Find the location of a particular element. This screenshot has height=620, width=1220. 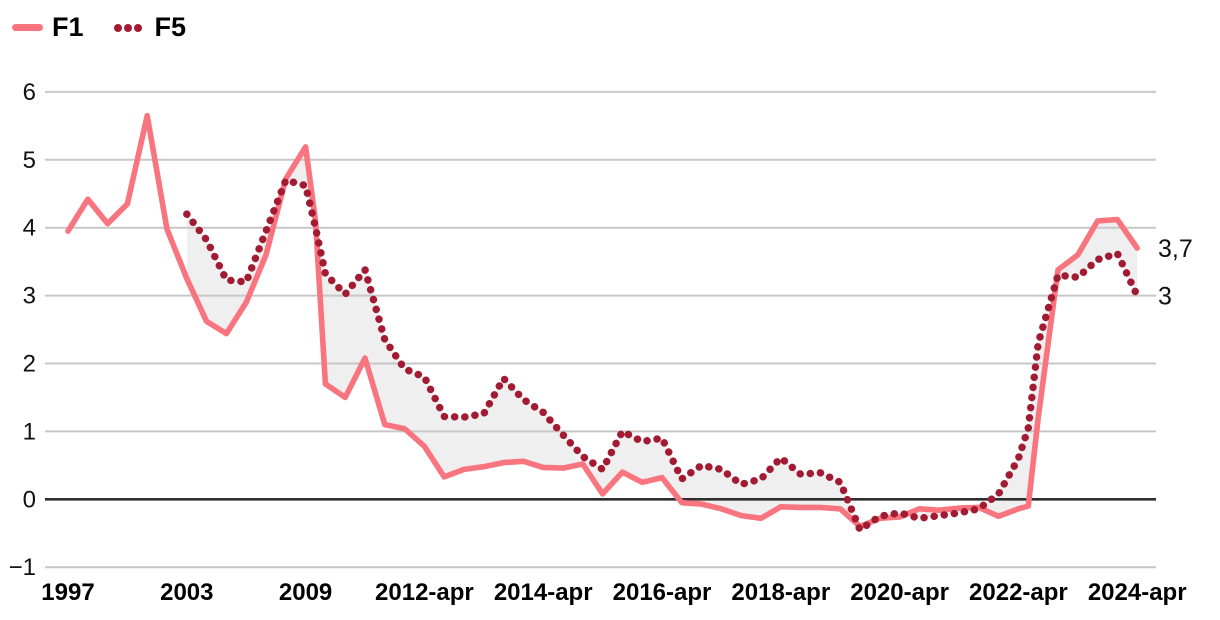

x-tick-label-2024-apr: 2024-apr is located at coordinates (1137, 592).